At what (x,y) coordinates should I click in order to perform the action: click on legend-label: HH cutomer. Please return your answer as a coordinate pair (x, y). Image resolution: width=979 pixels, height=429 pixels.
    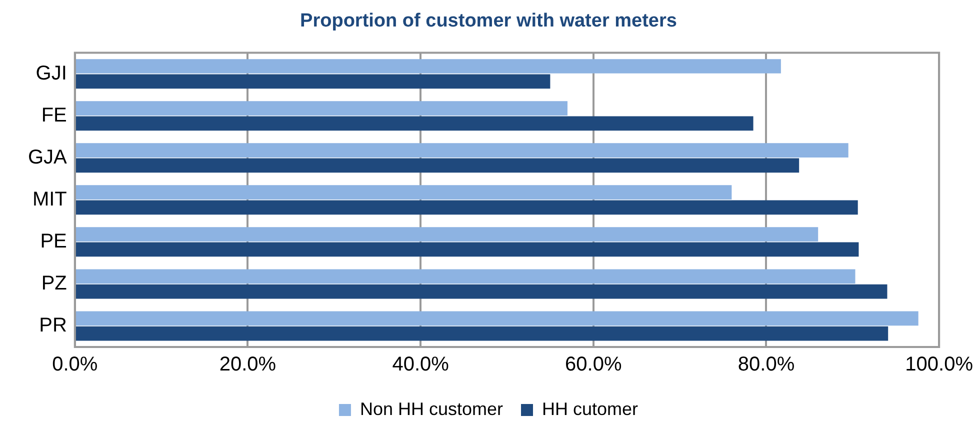
    Looking at the image, I should click on (590, 408).